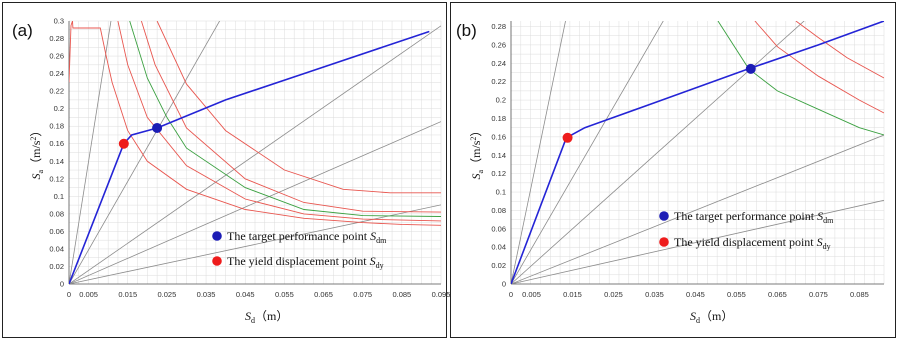  What do you see at coordinates (59, 21) in the screenshot?
I see `y-tick-label: 0.3` at bounding box center [59, 21].